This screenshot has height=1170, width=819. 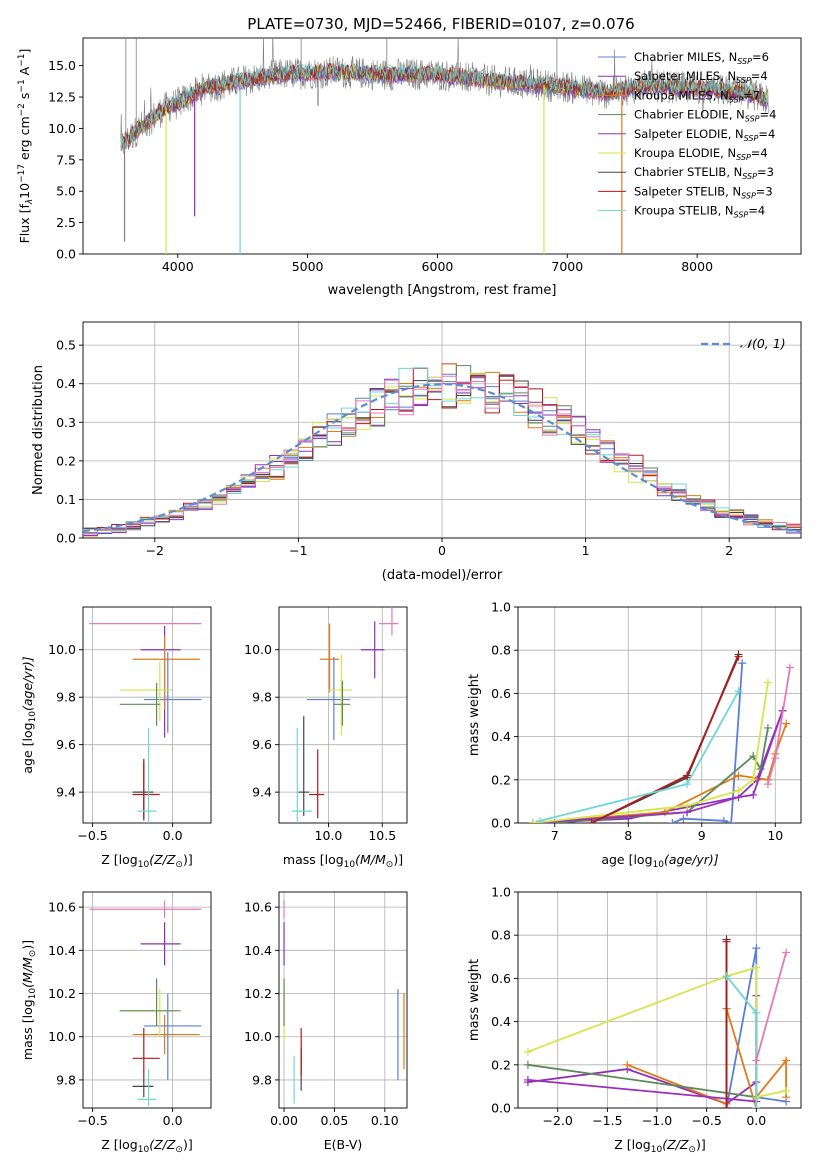 I want to click on age-vs-z-ylabel: age [log10(age/yr)], so click(x=29, y=714).